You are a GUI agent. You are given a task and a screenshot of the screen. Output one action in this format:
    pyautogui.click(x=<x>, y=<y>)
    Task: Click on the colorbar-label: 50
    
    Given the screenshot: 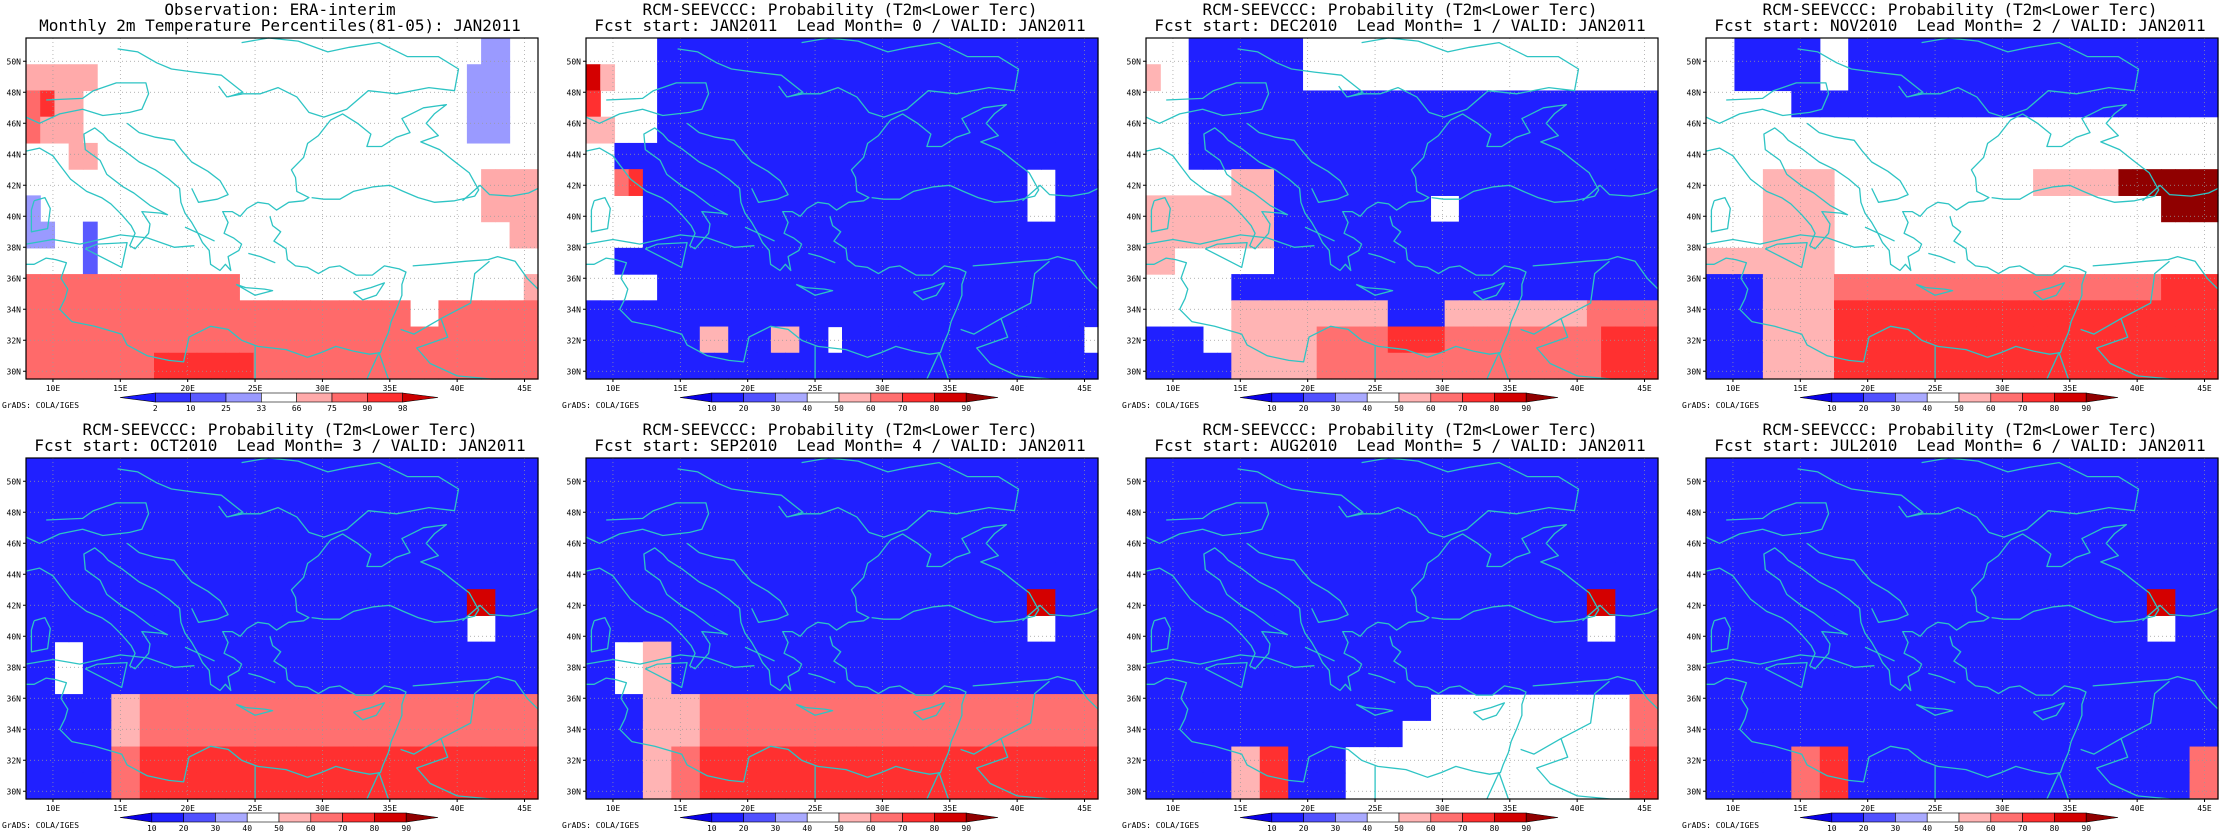 What is the action you would take?
    pyautogui.click(x=839, y=408)
    